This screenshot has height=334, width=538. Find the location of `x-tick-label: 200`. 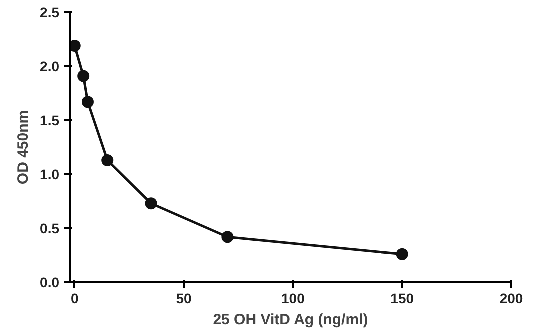

x-tick-label: 200 is located at coordinates (512, 298).